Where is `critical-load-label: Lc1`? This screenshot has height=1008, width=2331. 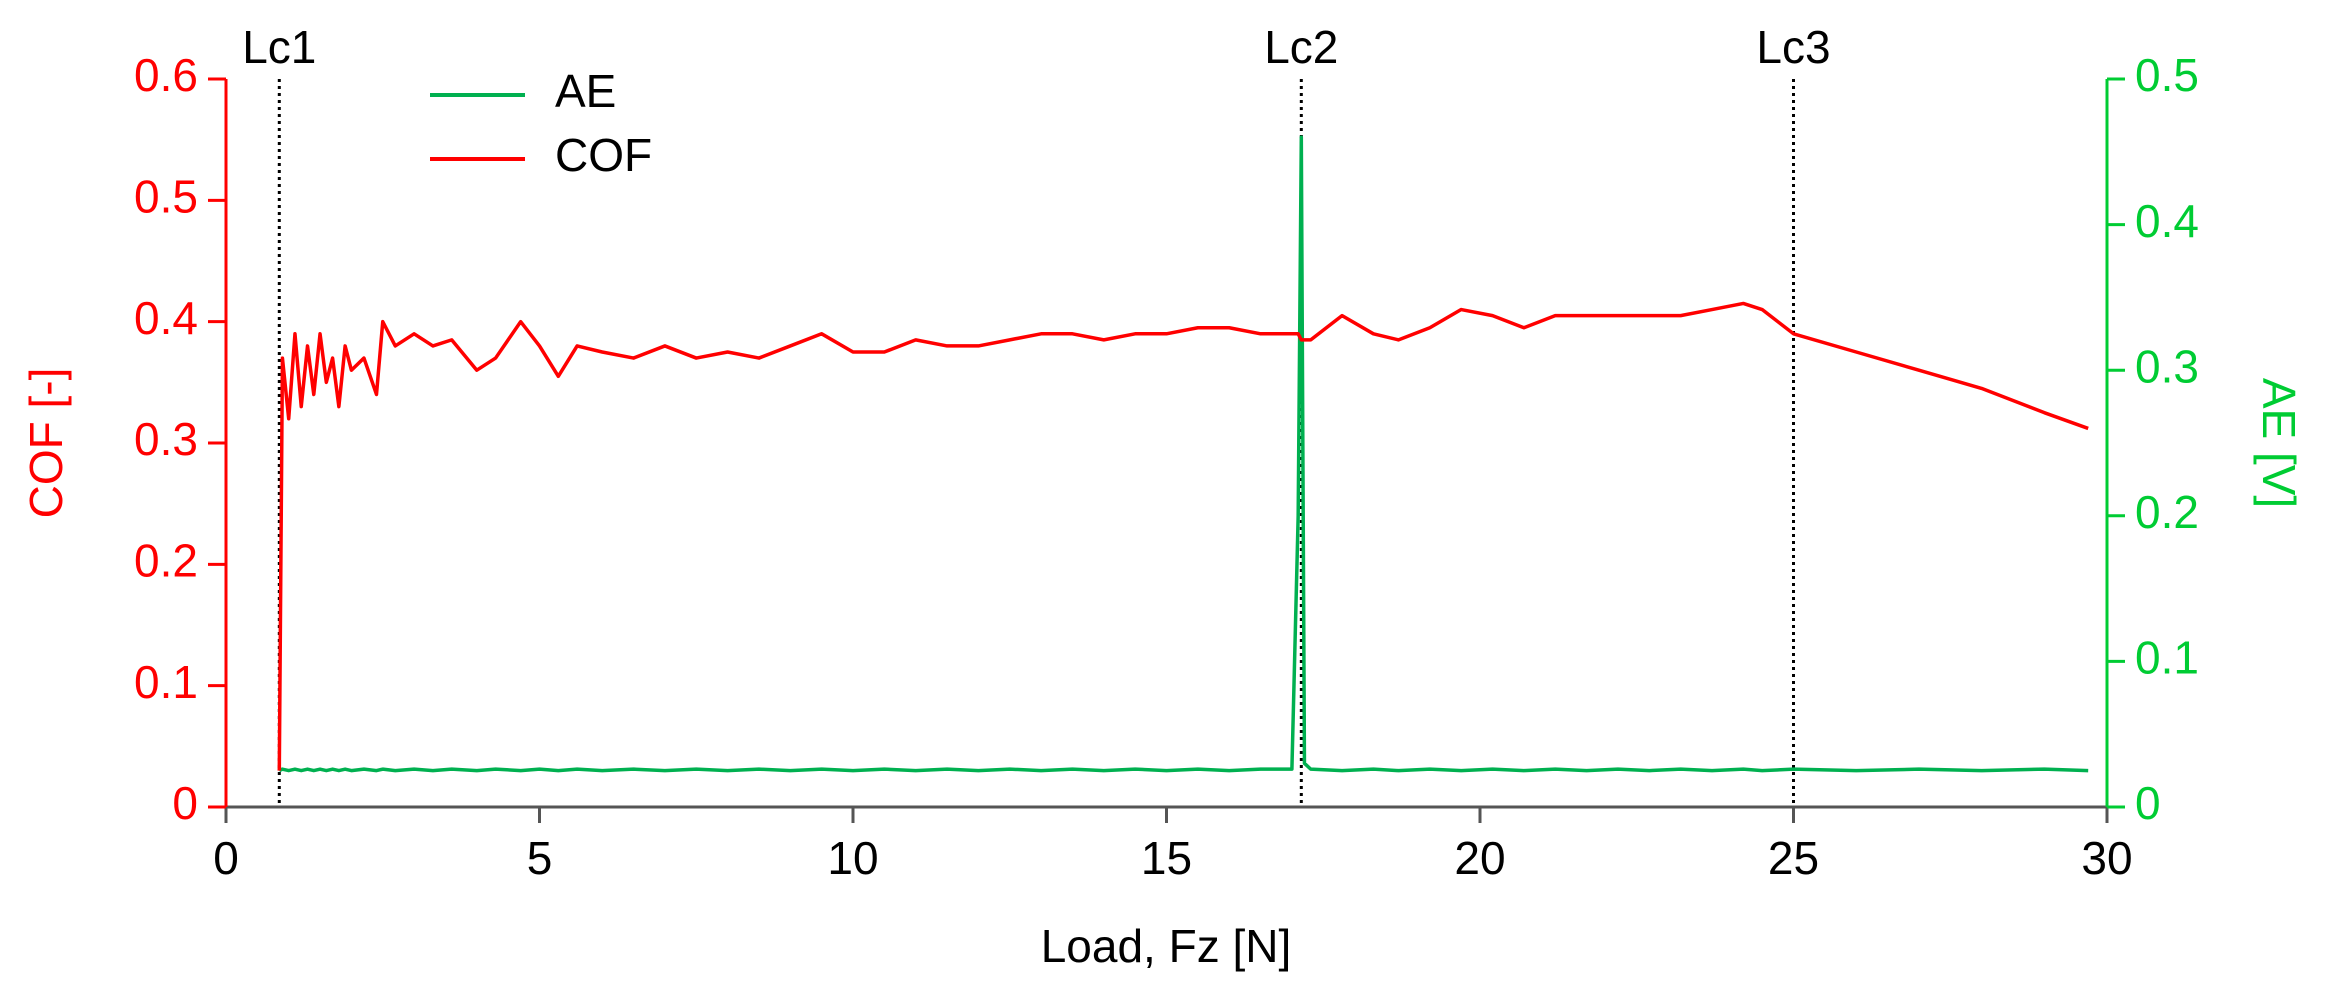
critical-load-label: Lc1 is located at coordinates (279, 47).